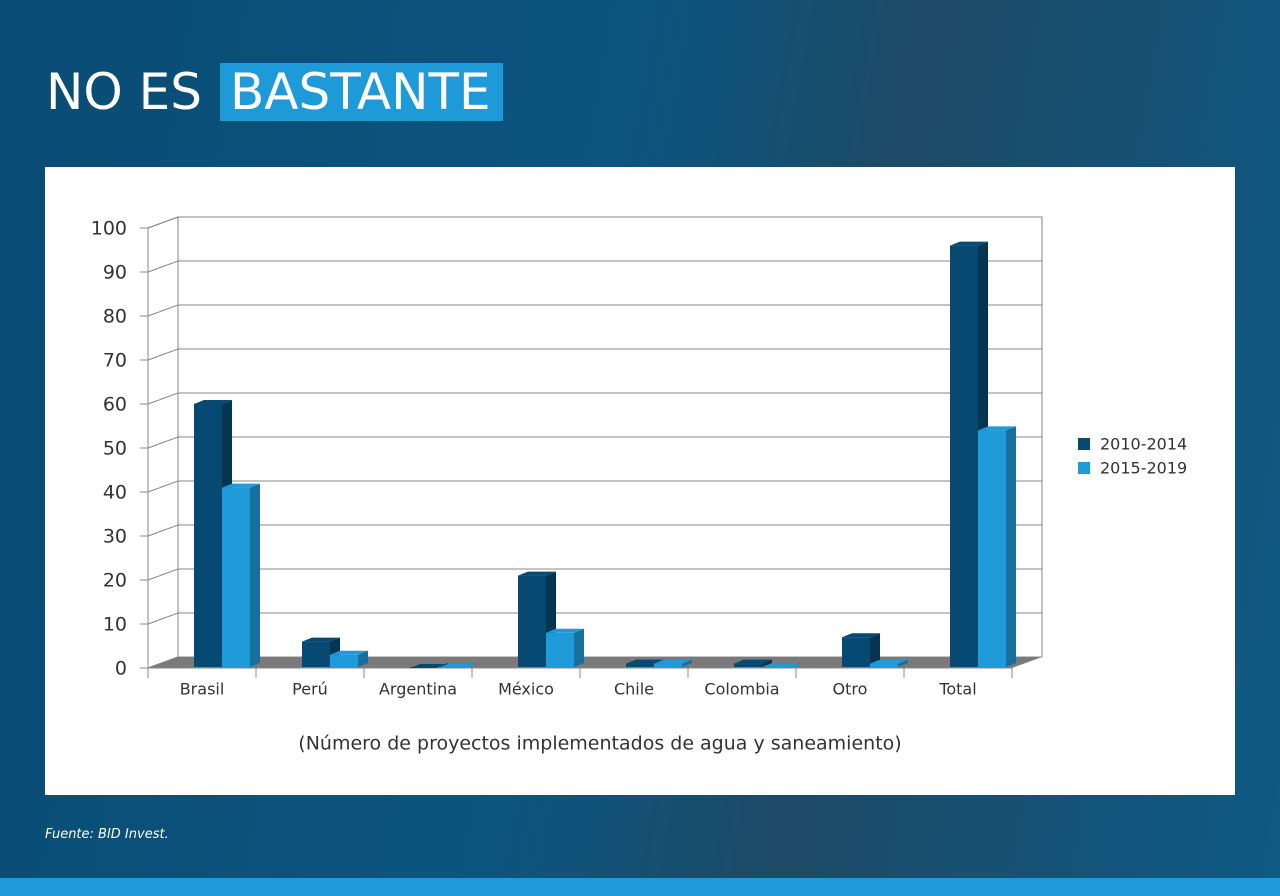 The image size is (1280, 896). What do you see at coordinates (115, 537) in the screenshot?
I see `y-tick-label: 30` at bounding box center [115, 537].